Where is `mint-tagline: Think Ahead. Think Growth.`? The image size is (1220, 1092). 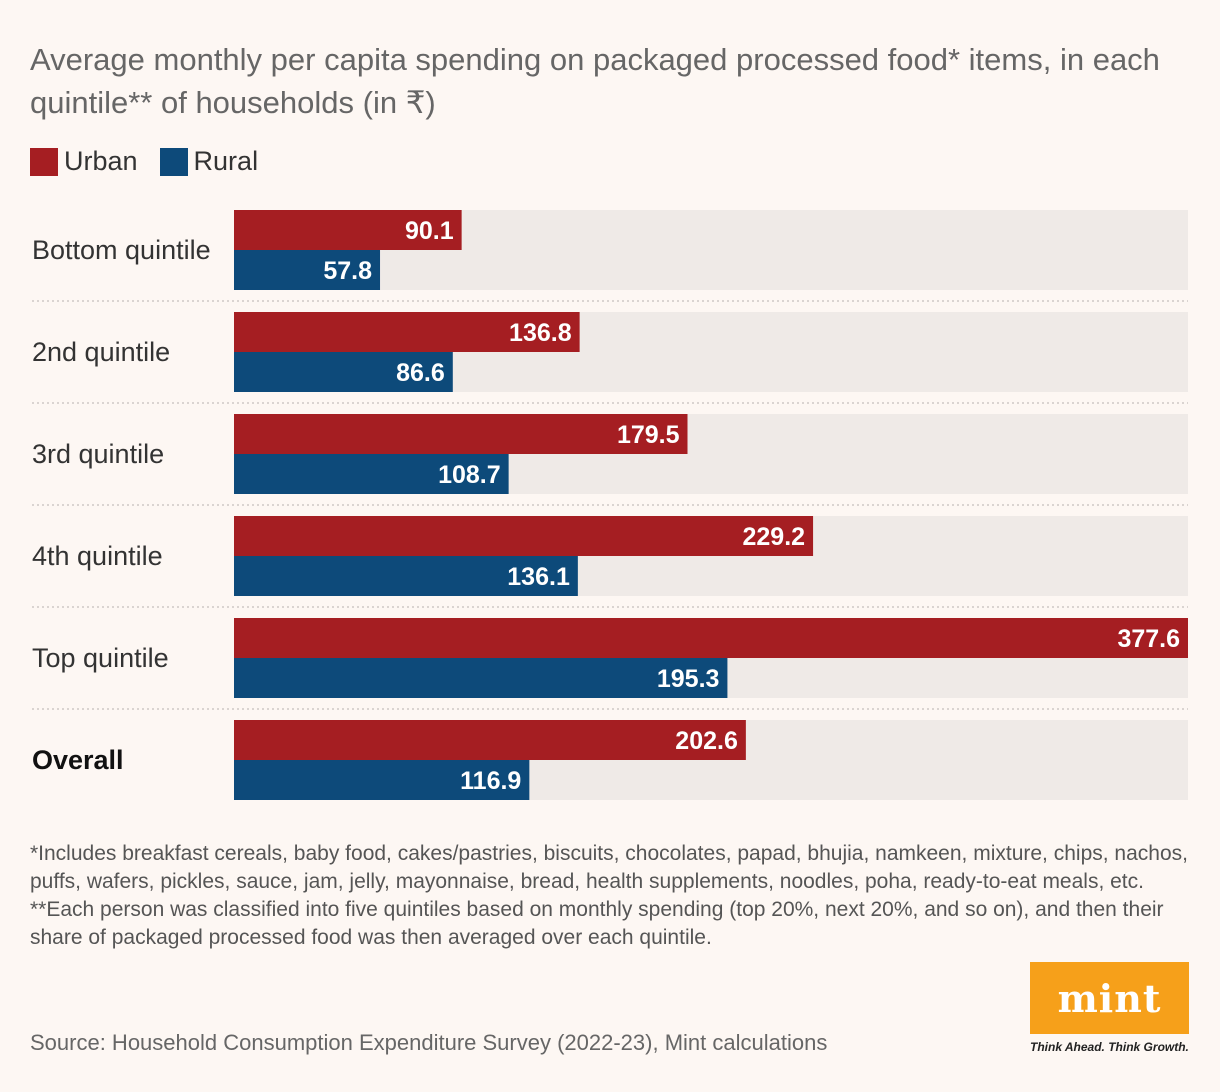
mint-tagline: Think Ahead. Think Growth. is located at coordinates (1109, 1047).